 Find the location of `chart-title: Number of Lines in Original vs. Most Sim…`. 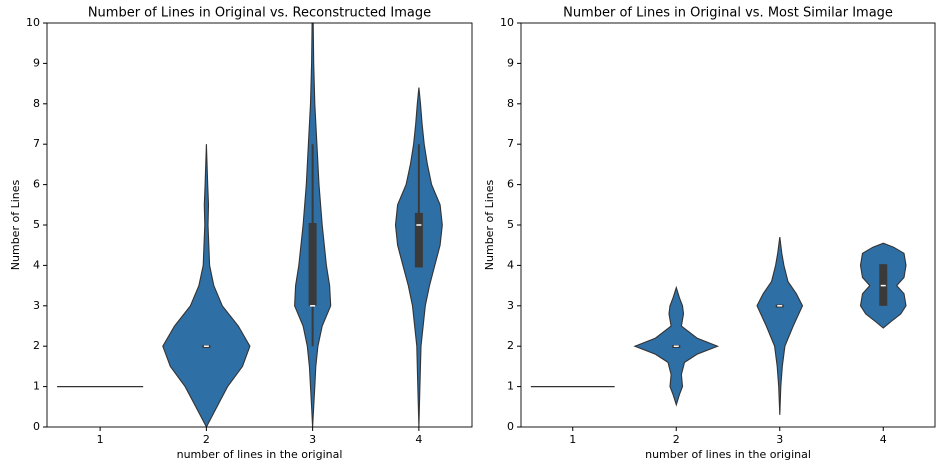

chart-title: Number of Lines in Original vs. Most Sim… is located at coordinates (728, 13).